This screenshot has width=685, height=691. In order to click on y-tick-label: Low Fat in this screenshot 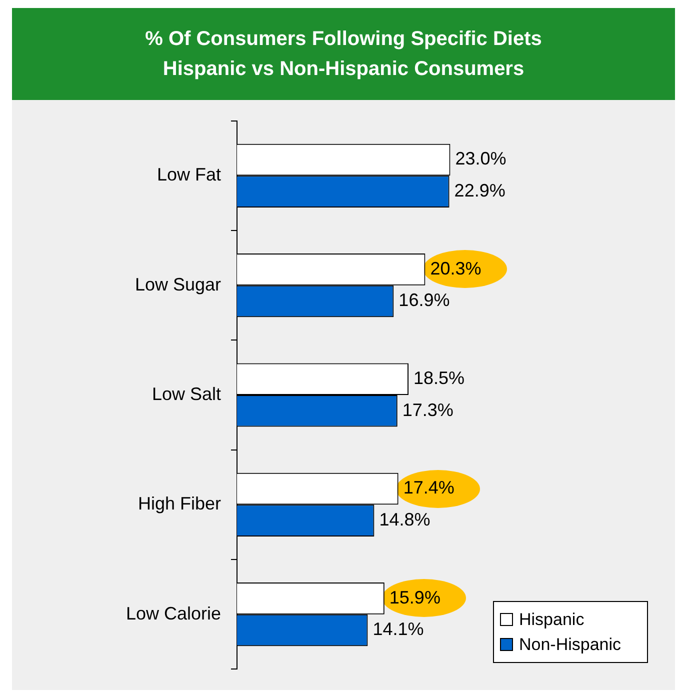, I will do `click(188, 174)`.